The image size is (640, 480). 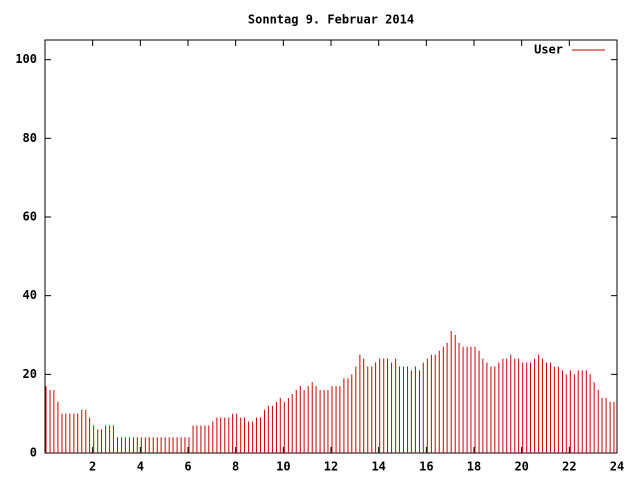 What do you see at coordinates (92, 467) in the screenshot?
I see `x-tick-label: 2` at bounding box center [92, 467].